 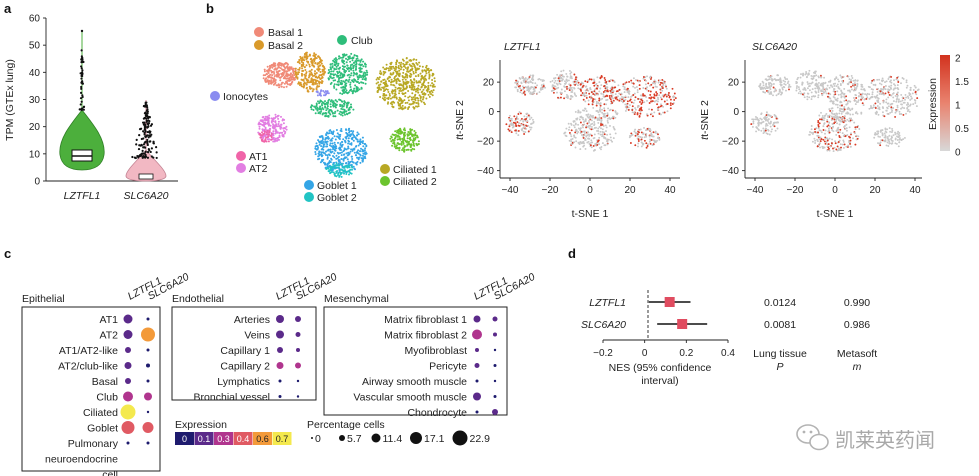 What do you see at coordinates (82, 72) in the screenshot?
I see `lztfl1-outlier-dot` at bounding box center [82, 72].